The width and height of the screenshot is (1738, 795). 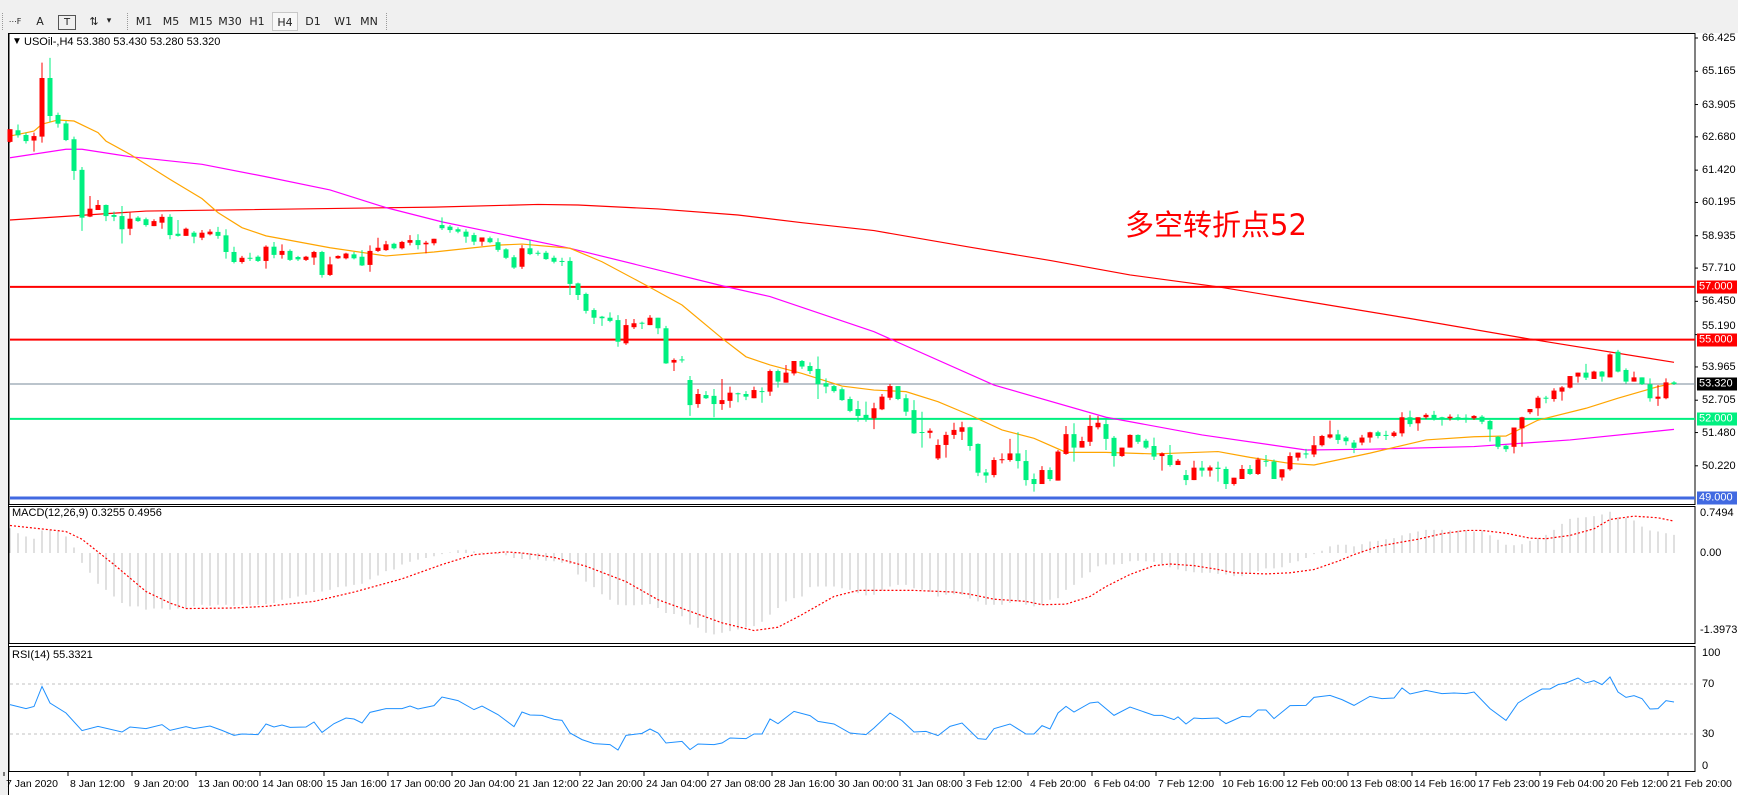 What do you see at coordinates (1719, 325) in the screenshot?
I see `price-tick-label: 55.190` at bounding box center [1719, 325].